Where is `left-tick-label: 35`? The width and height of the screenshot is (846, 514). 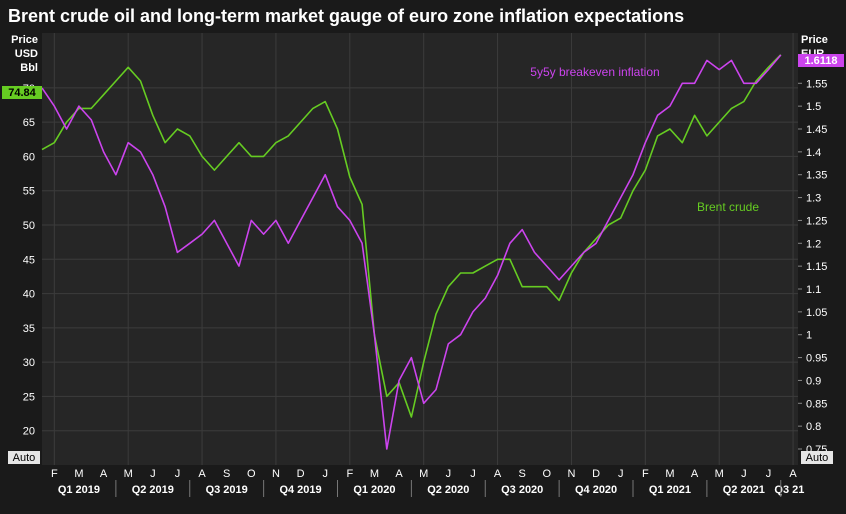 left-tick-label: 35 is located at coordinates (29, 329).